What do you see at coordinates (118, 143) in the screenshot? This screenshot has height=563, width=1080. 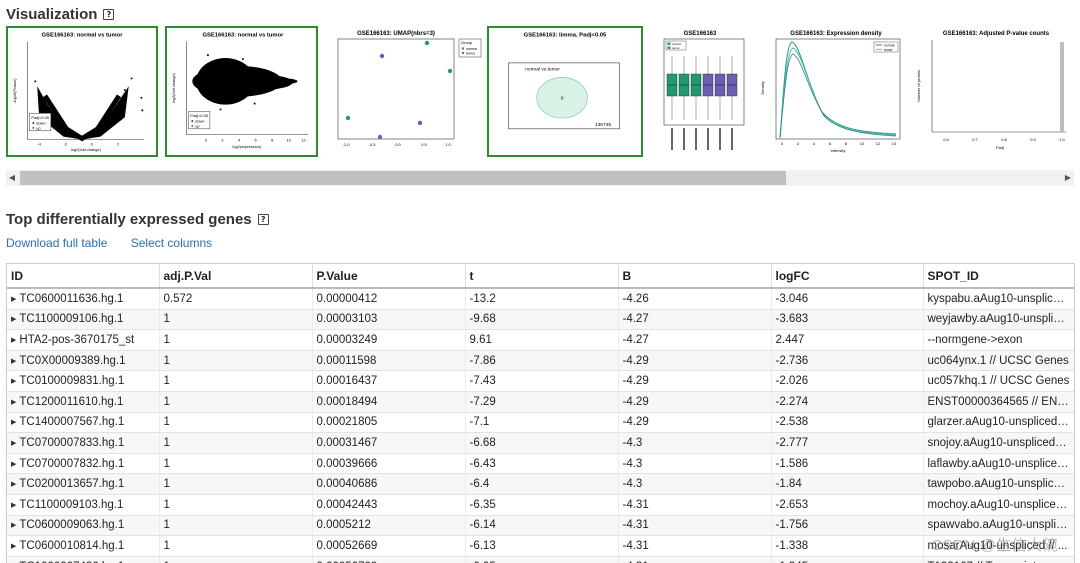 I see `x-tick: 2` at bounding box center [118, 143].